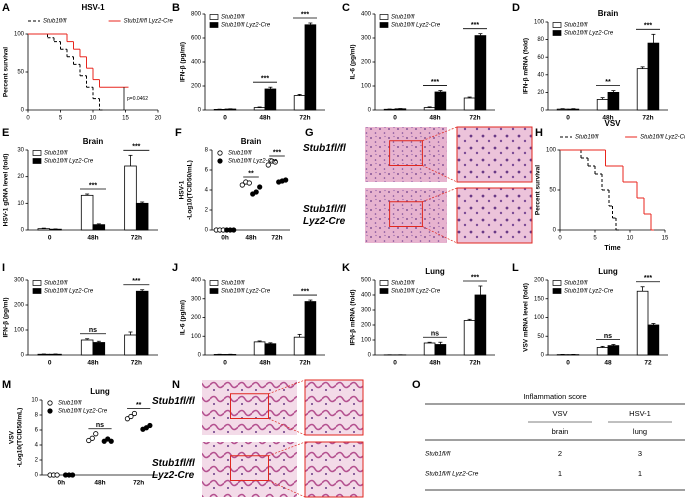  What do you see at coordinates (608, 336) in the screenshot?
I see `annotation: ns` at bounding box center [608, 336].